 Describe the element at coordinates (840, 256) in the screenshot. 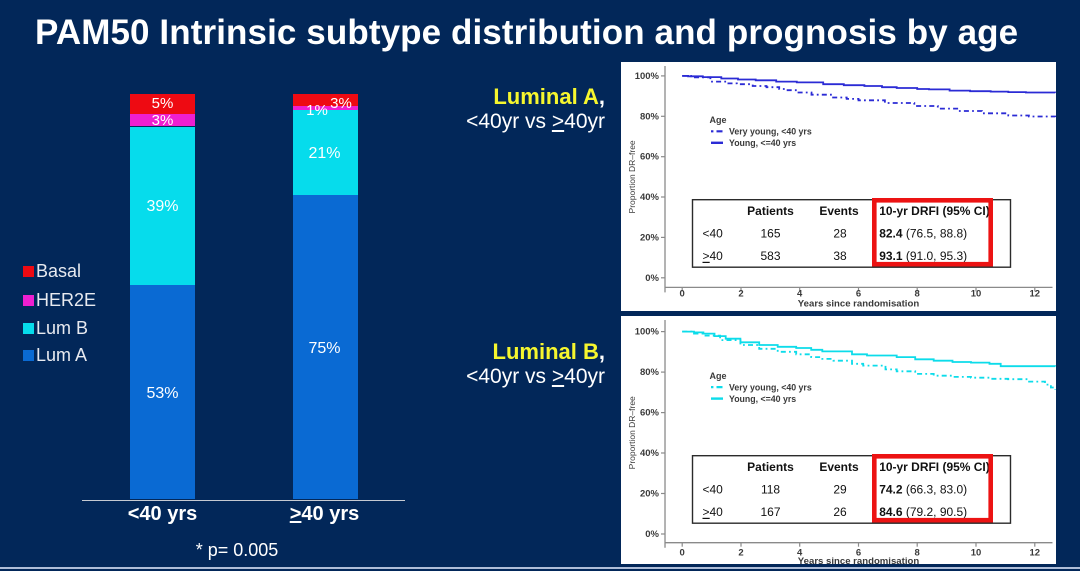

I see `svg-text: 38` at that location.